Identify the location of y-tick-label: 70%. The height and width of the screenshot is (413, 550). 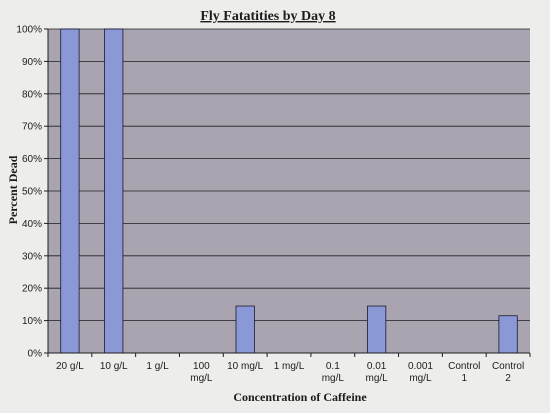
(32, 127).